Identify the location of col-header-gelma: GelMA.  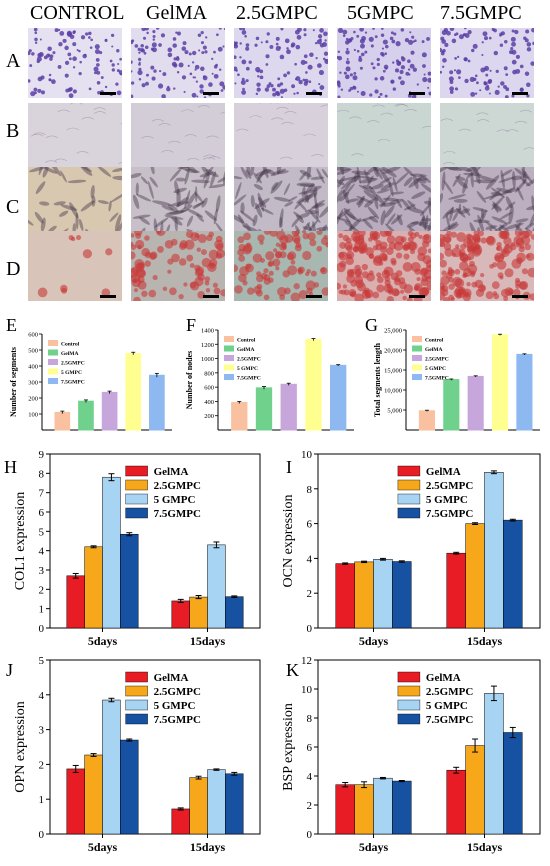
(177, 13).